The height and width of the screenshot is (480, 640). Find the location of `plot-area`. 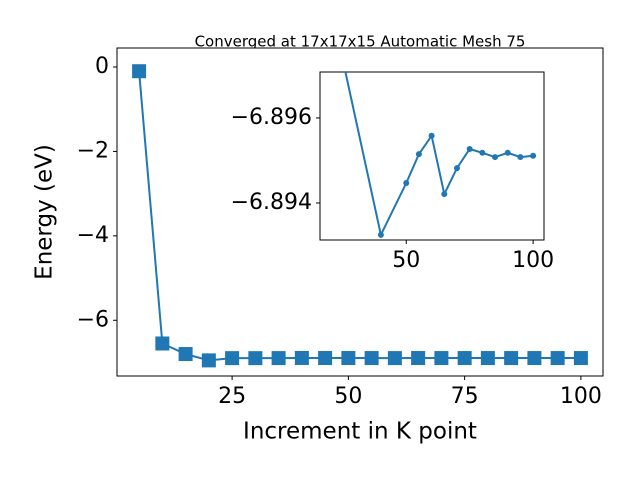

plot-area is located at coordinates (432, 156).